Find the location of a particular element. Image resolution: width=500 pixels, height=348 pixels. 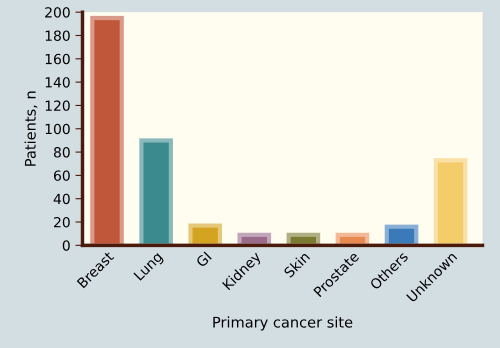

y-tick-label: 140 is located at coordinates (58, 82).